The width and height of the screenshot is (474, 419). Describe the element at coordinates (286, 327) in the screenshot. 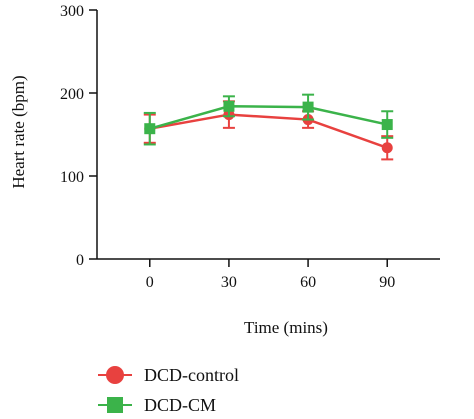

I see `x-axis-label: Time (mins)` at that location.